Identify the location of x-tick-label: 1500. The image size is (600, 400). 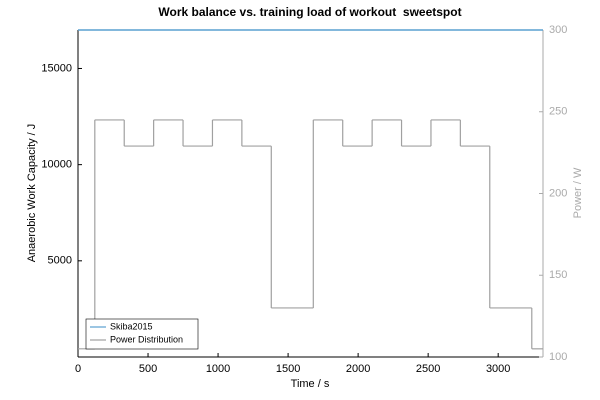
(288, 369).